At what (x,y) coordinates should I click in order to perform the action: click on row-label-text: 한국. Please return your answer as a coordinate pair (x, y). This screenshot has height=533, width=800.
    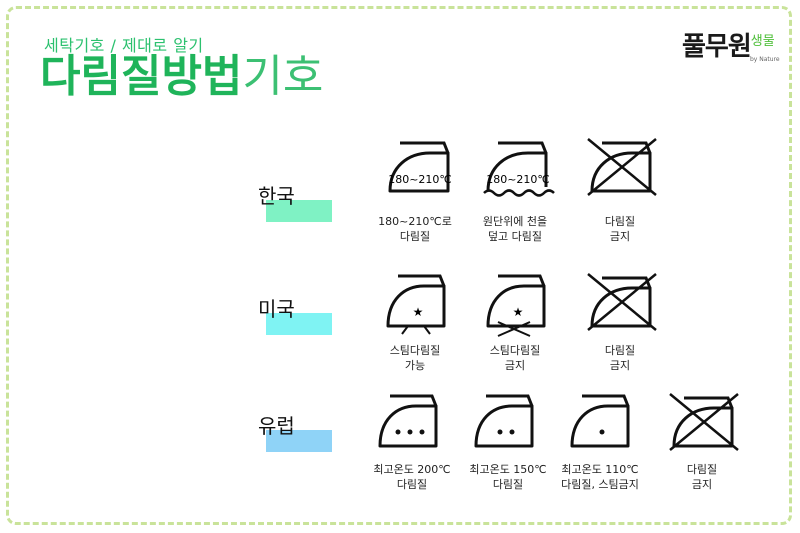
    Looking at the image, I should click on (276, 196).